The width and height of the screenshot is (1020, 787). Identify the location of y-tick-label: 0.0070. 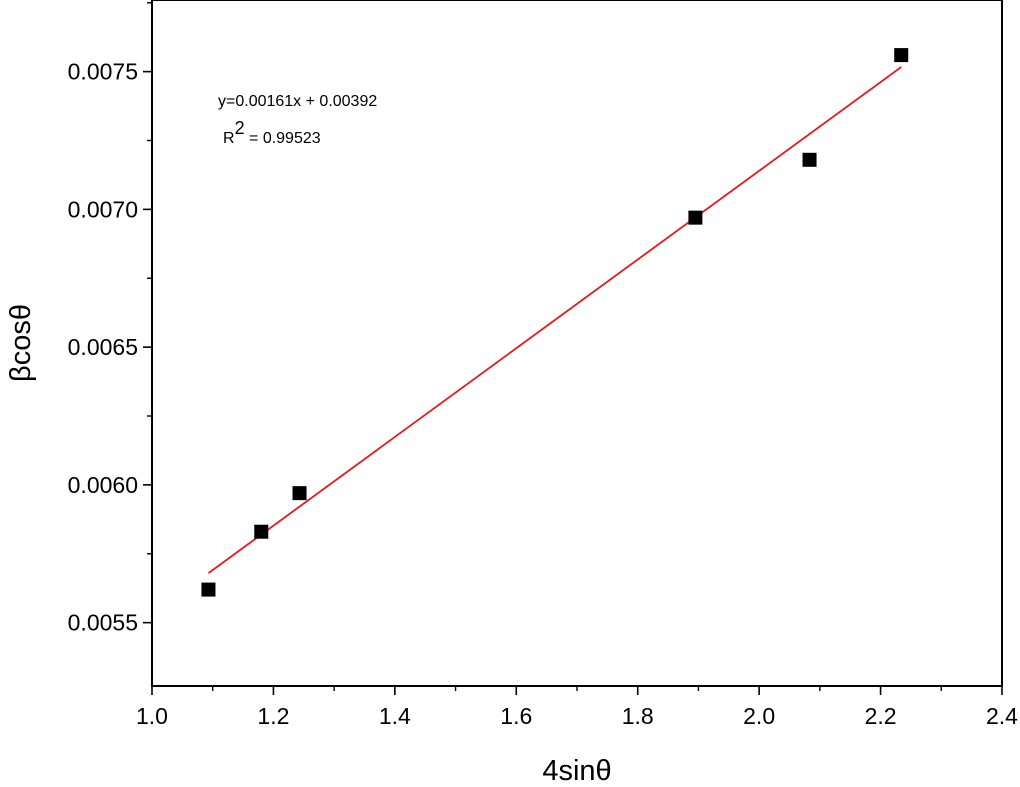
(103, 209).